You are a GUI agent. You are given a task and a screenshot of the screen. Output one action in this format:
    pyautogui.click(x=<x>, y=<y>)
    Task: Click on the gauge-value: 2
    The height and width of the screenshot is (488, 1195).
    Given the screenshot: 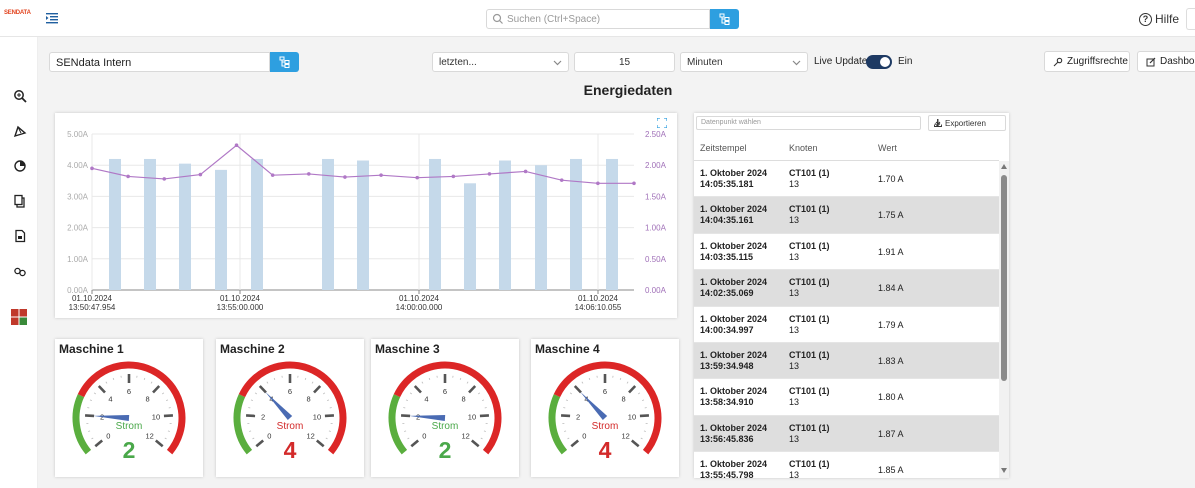 What is the action you would take?
    pyautogui.click(x=129, y=450)
    